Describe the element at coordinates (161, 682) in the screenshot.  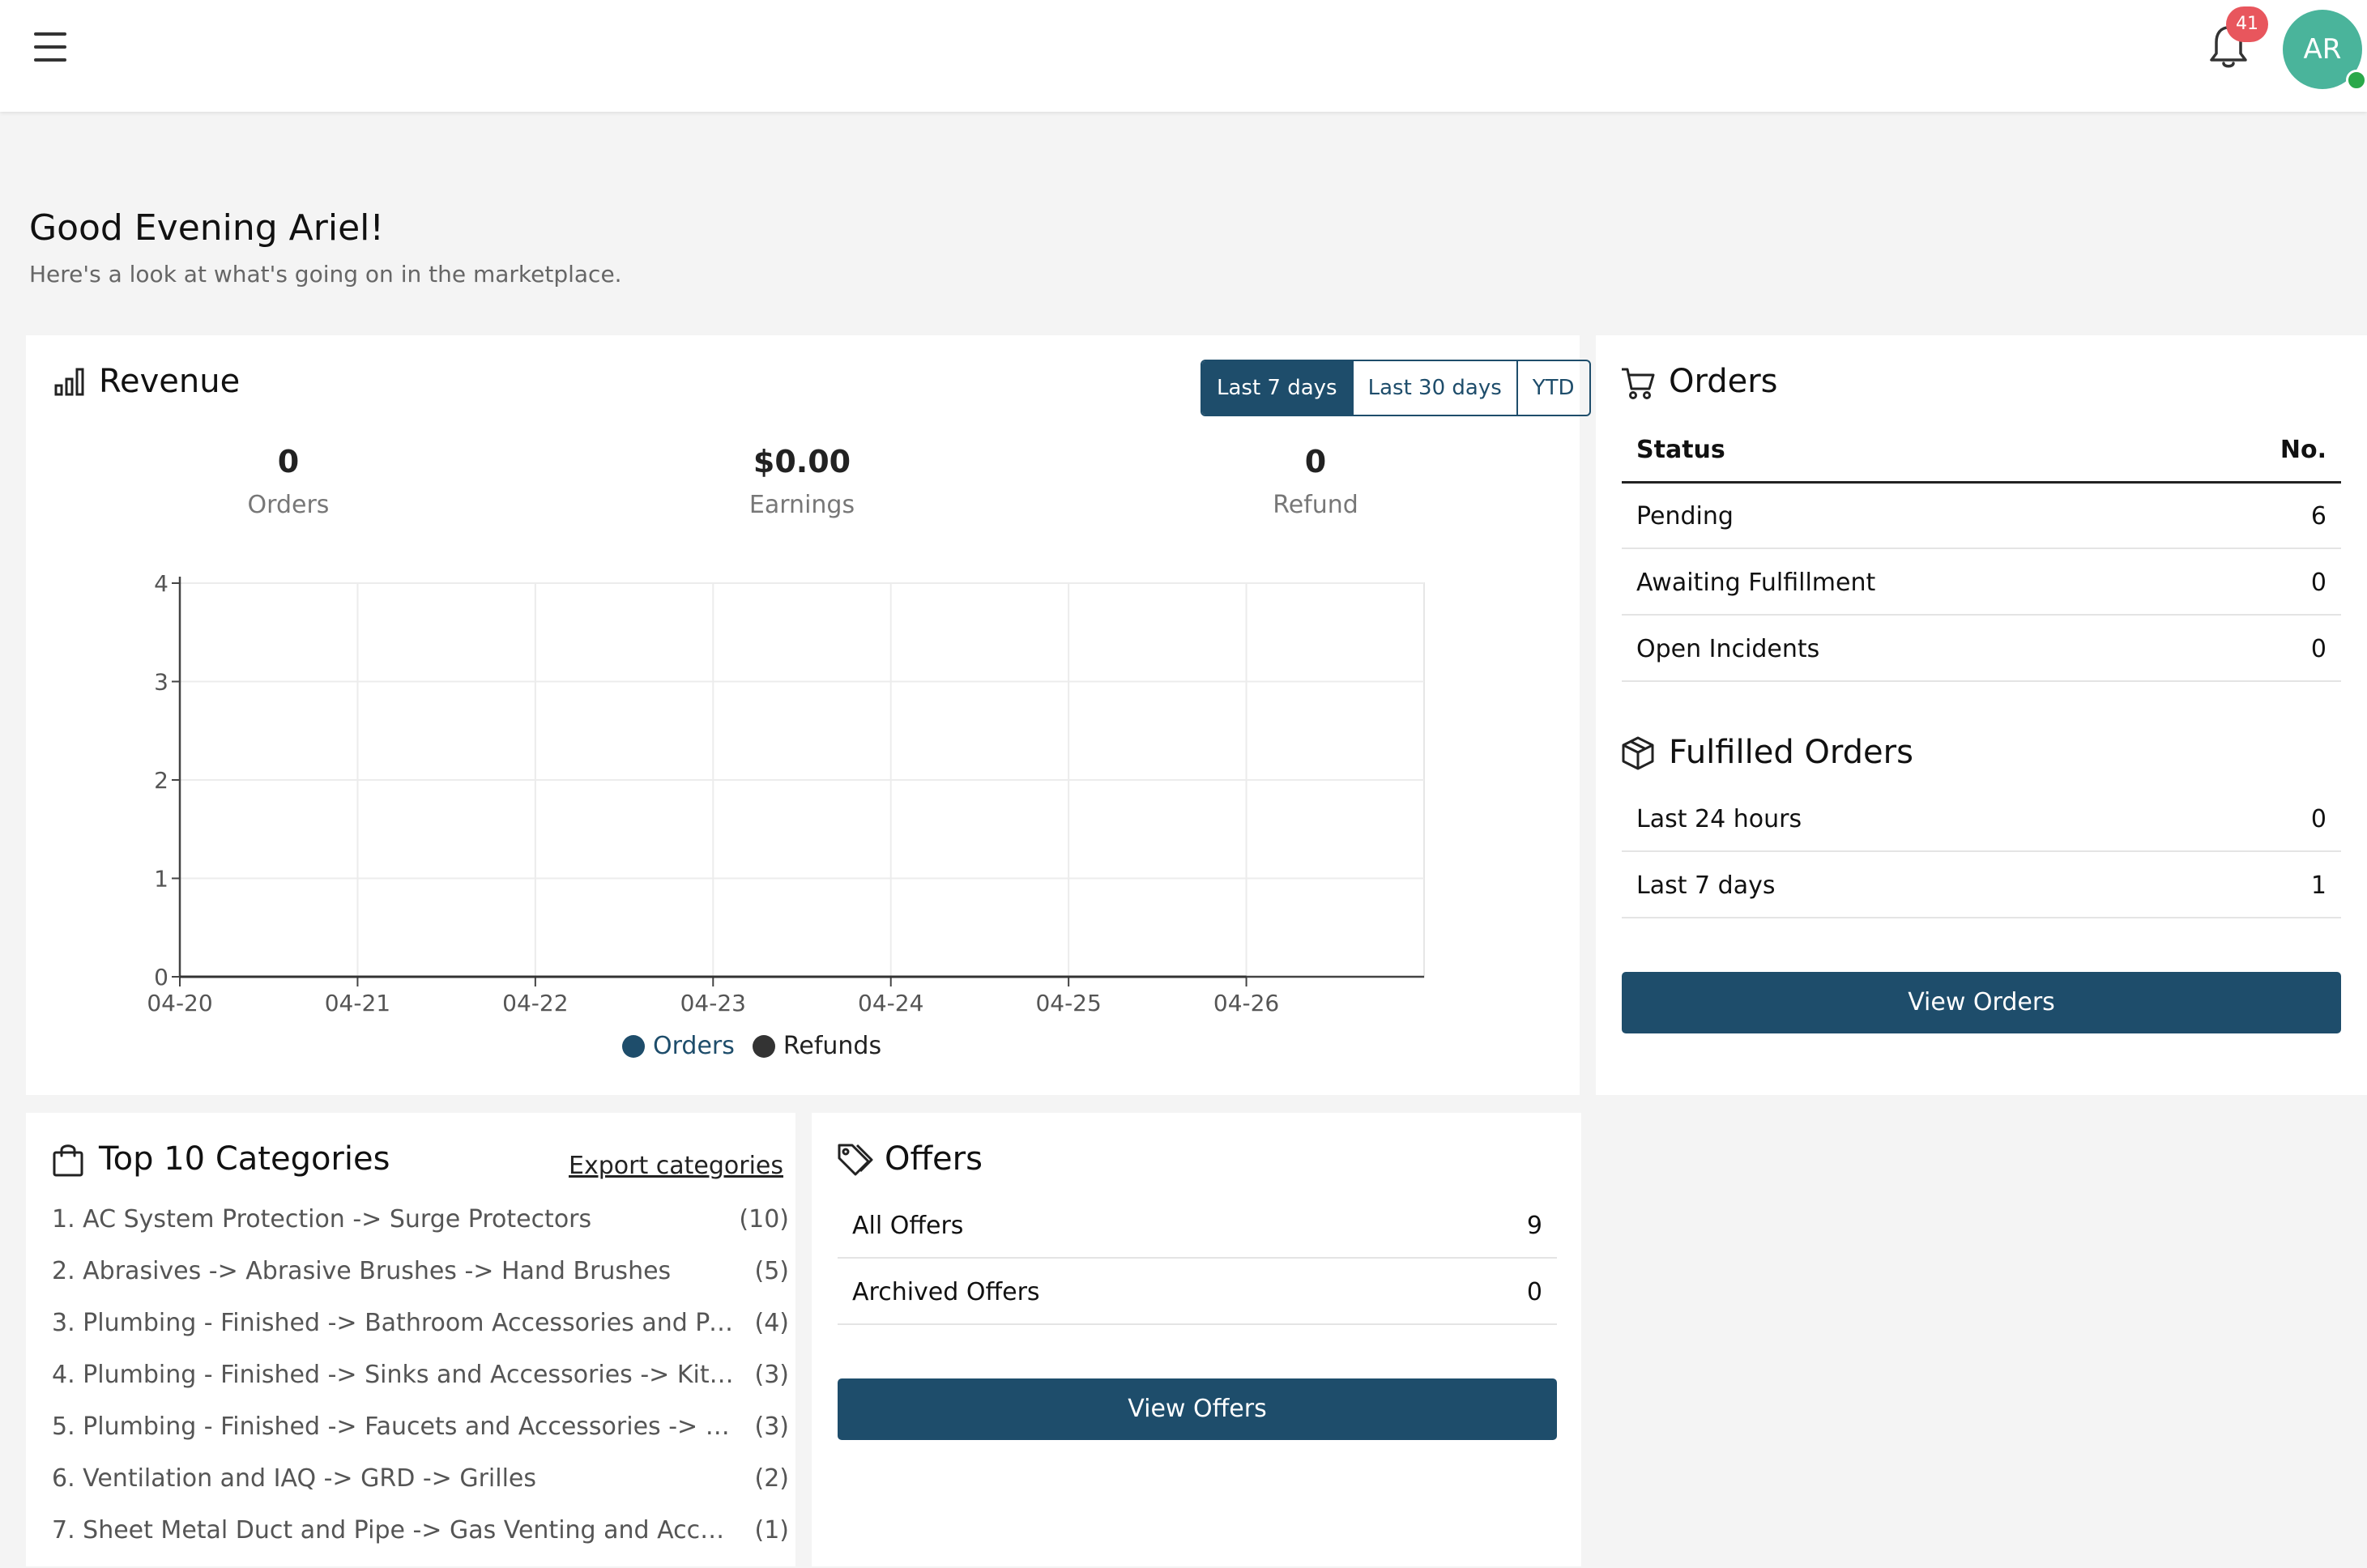
I see `y-tick-label: 3` at that location.